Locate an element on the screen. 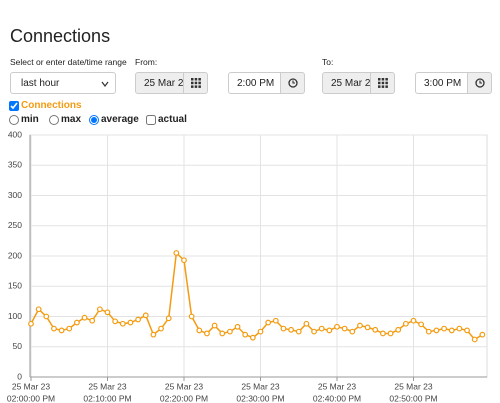 This screenshot has height=403, width=500. calendar-icon is located at coordinates (382, 83).